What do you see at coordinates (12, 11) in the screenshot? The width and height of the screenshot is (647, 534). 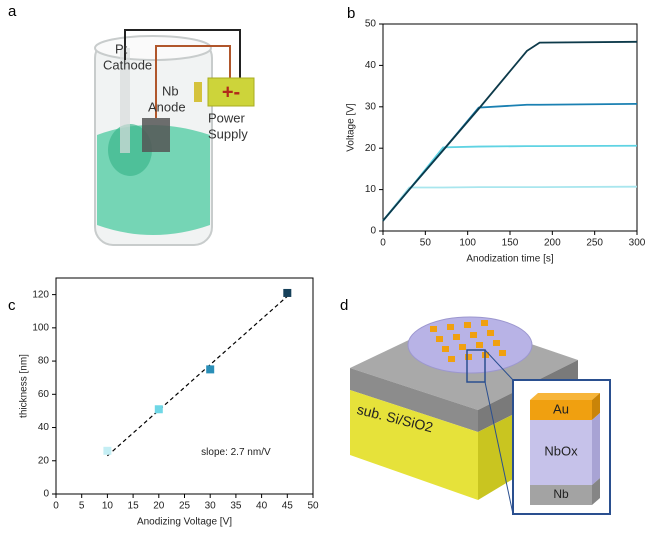 I see `panel-label: a` at bounding box center [12, 11].